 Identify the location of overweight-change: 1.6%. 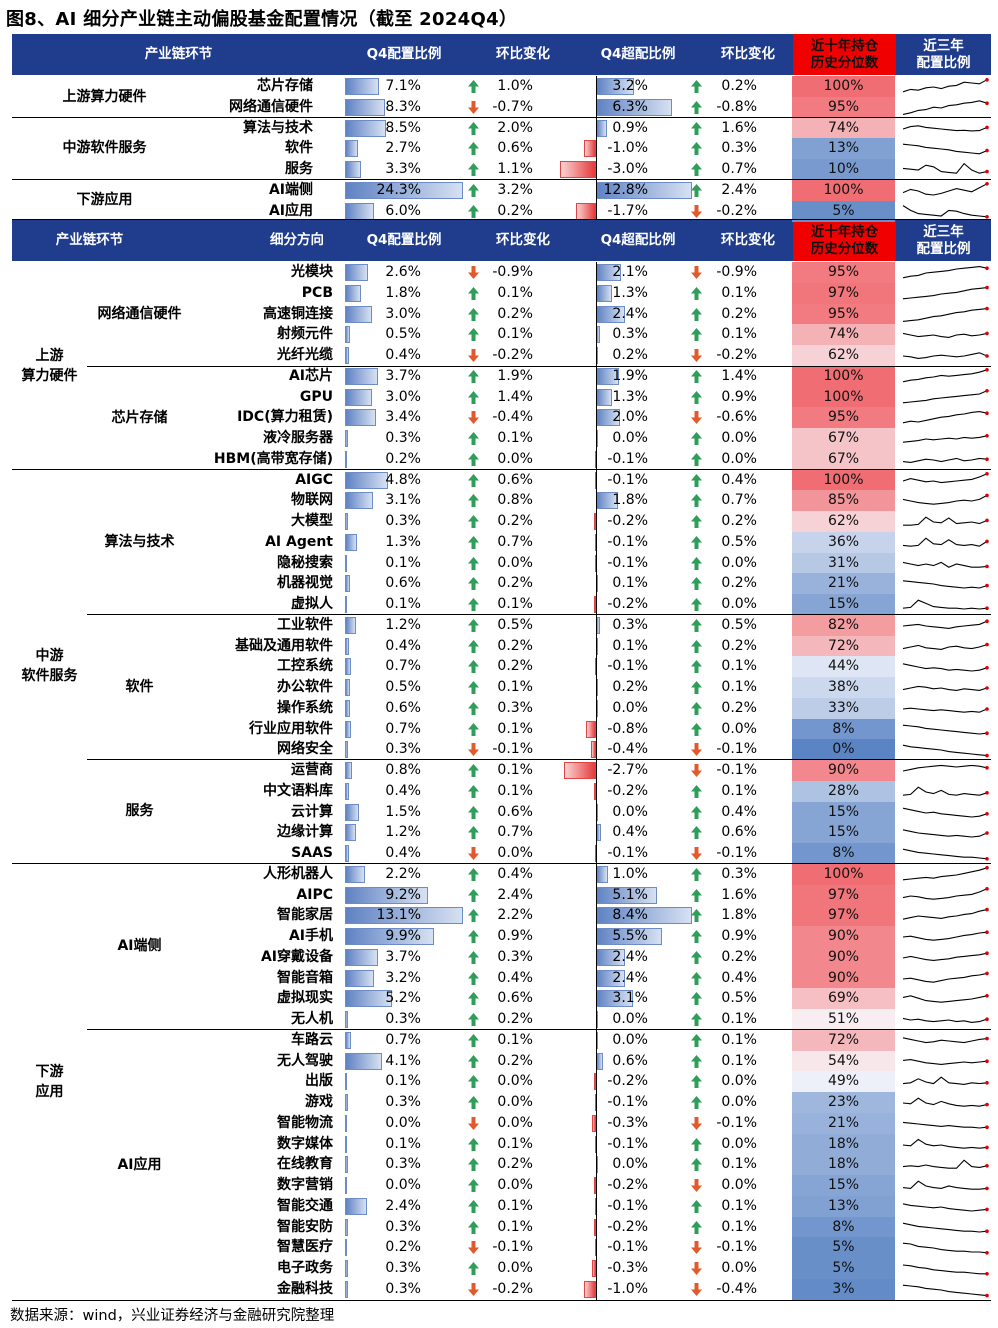
(739, 127).